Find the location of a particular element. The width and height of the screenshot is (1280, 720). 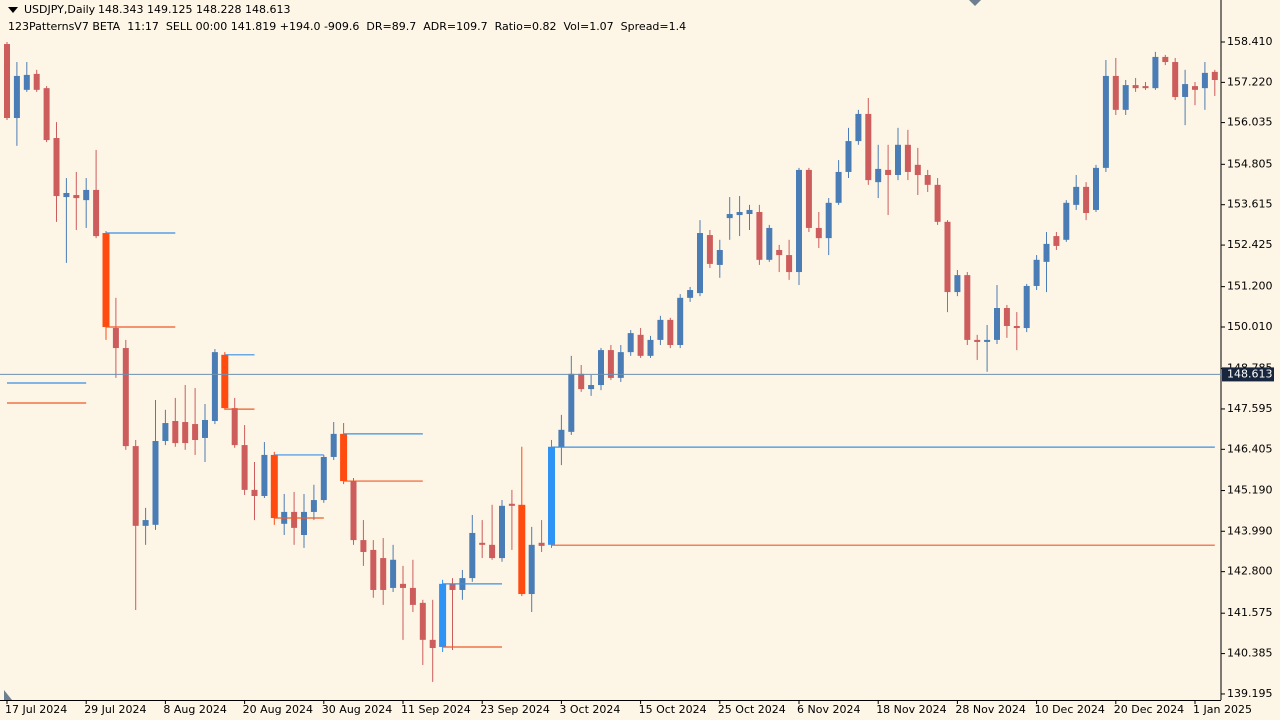

current-price-box is located at coordinates (1248, 374).